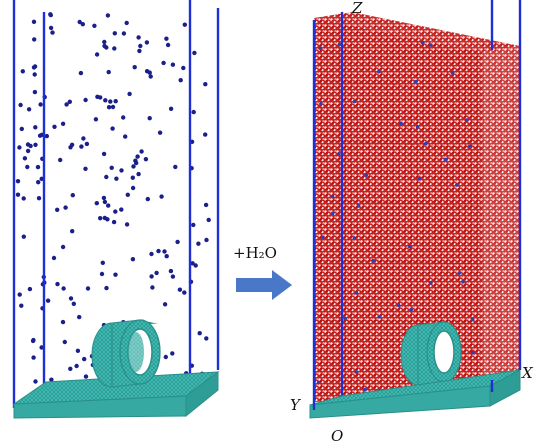 This screenshot has height=446, width=540. Describe the element at coordinates (357, 8) in the screenshot. I see `axis-label-z: Z` at that location.